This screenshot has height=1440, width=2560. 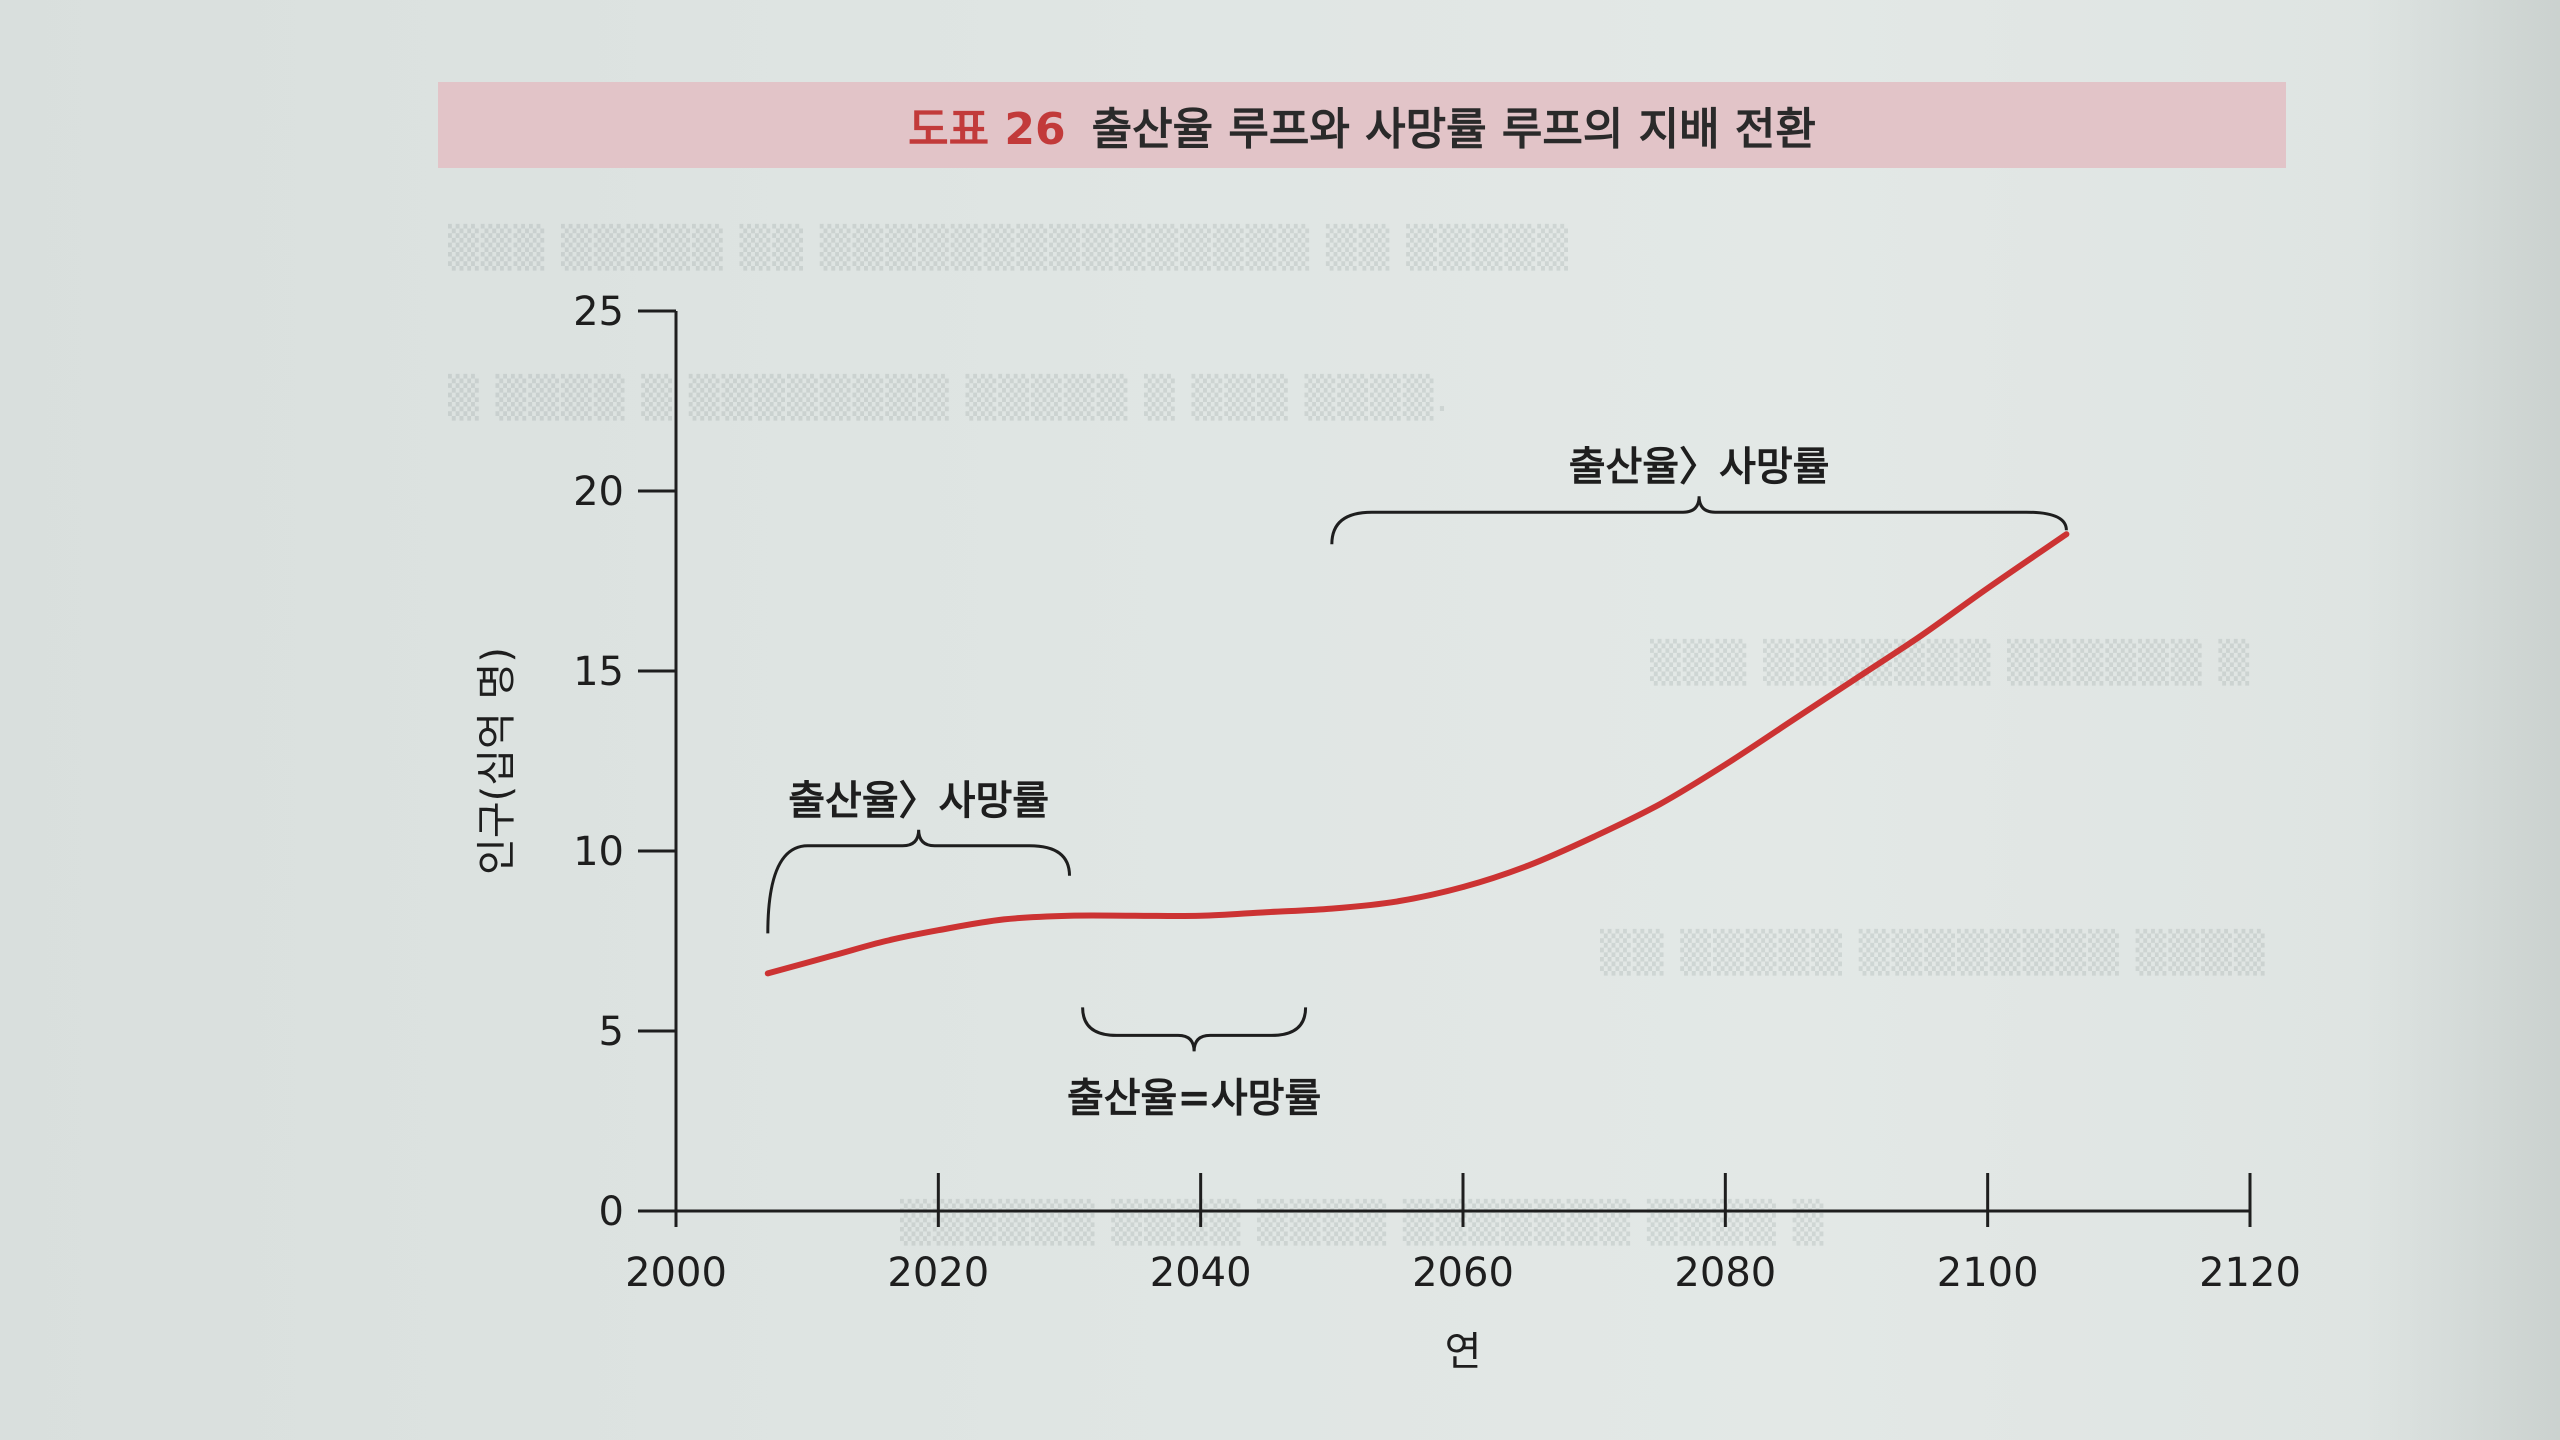 I want to click on bleed-through-text: ▒▒ ▒▒▒▒▒ ▒▒▒▒▒▒▒▒ ▒▒▒▒, so click(x=1933, y=953).